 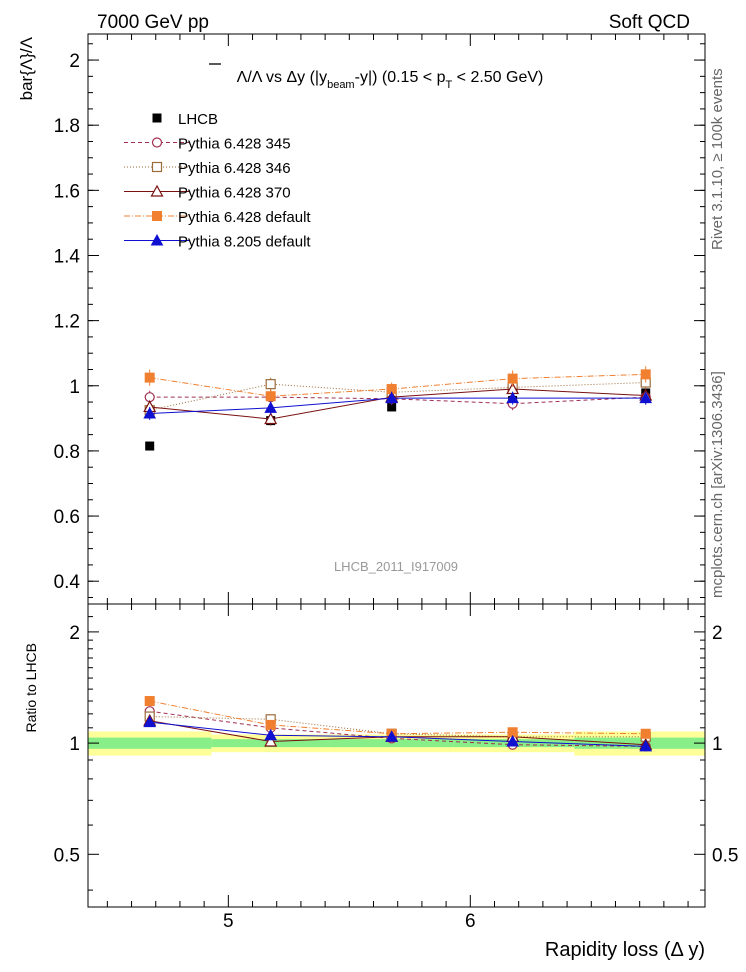 I want to click on y-tick-label: 2, so click(x=74, y=61).